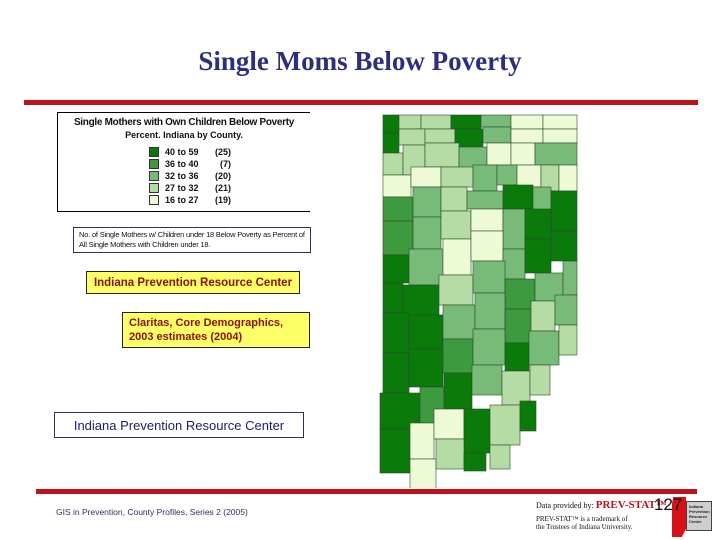 The height and width of the screenshot is (540, 720). What do you see at coordinates (182, 200) in the screenshot?
I see `legend-range: 16 to 27` at bounding box center [182, 200].